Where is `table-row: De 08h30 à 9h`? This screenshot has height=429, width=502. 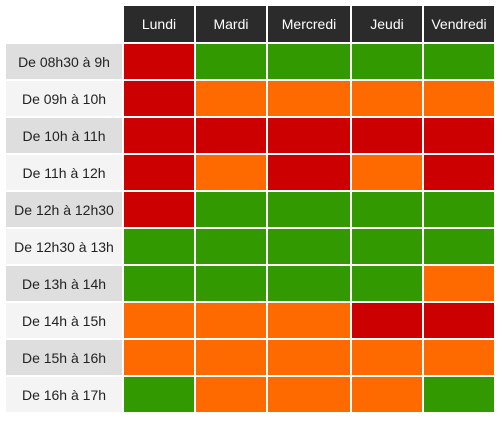 table-row: De 08h30 à 9h is located at coordinates (250, 61).